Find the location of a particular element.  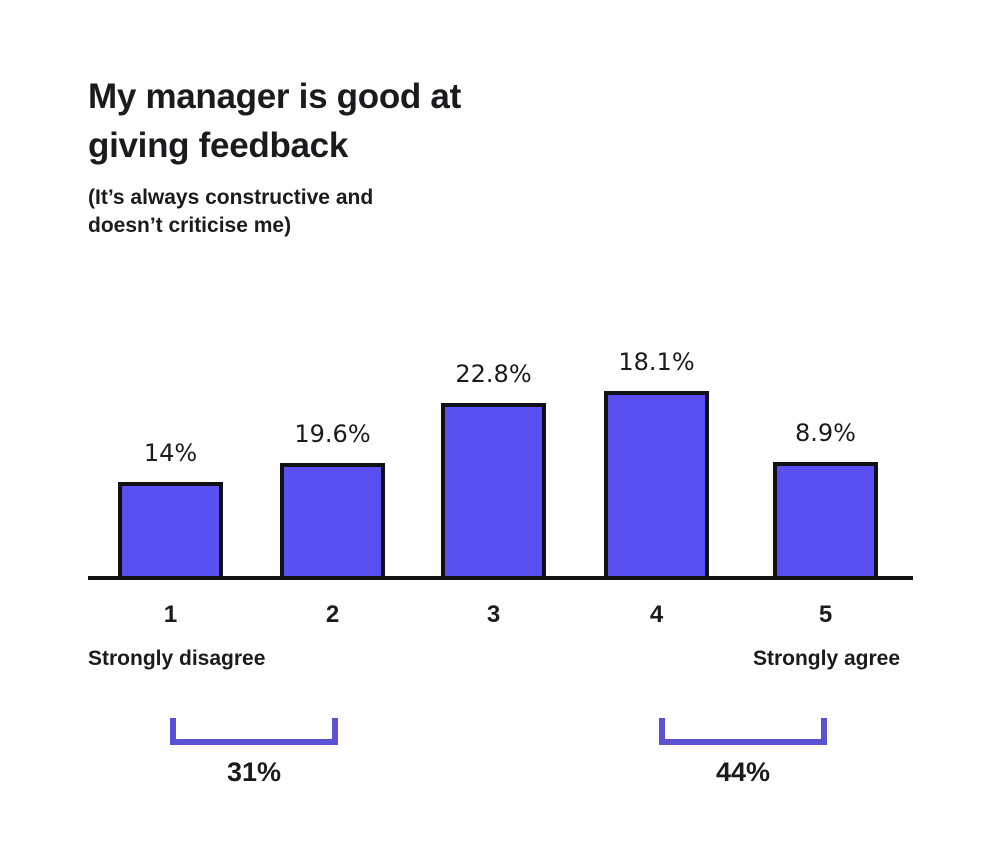

chart-subtitle-line2: doesn’t criticise me) is located at coordinates (190, 225).